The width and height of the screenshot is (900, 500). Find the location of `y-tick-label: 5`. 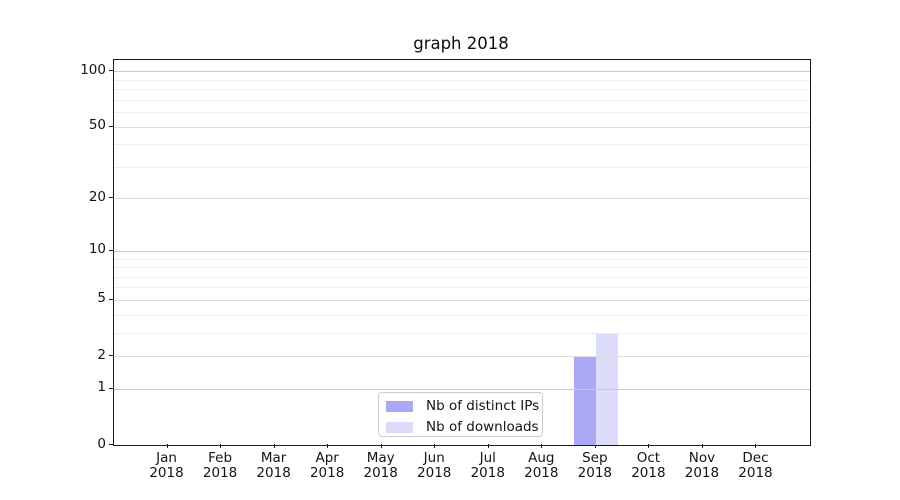

y-tick-label: 5 is located at coordinates (101, 298).